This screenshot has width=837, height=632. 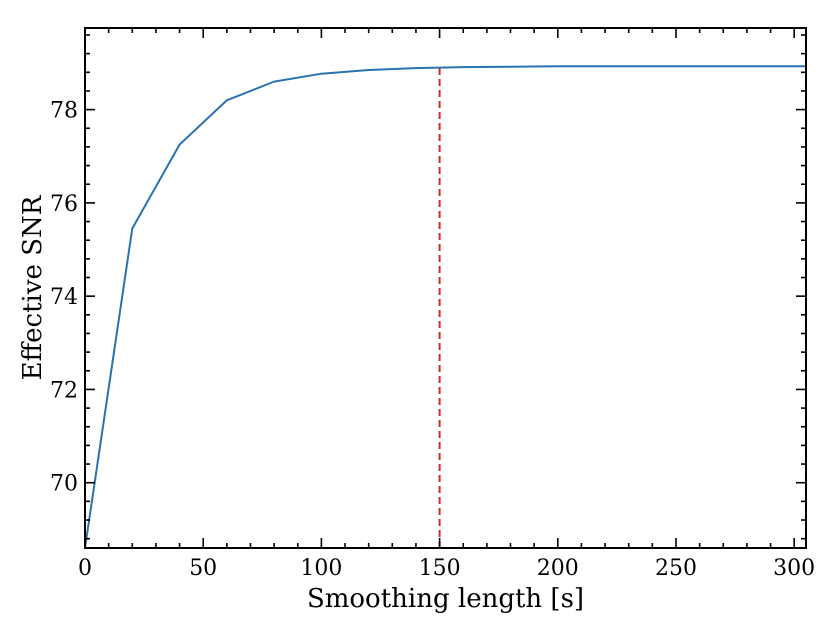 What do you see at coordinates (203, 568) in the screenshot?
I see `x-tick-label: 50` at bounding box center [203, 568].